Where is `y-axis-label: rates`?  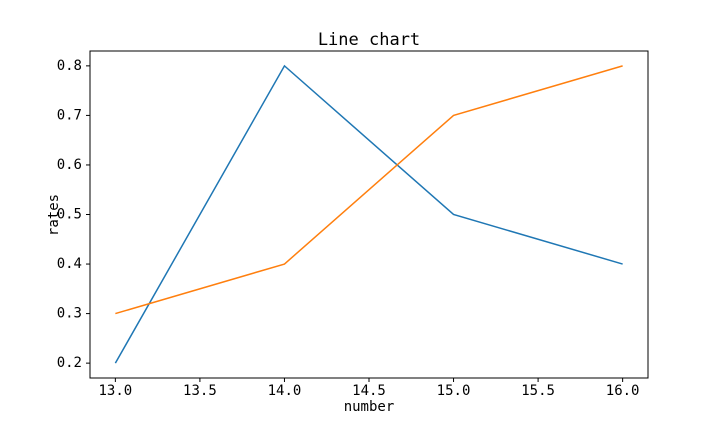
y-axis-label: rates is located at coordinates (54, 215).